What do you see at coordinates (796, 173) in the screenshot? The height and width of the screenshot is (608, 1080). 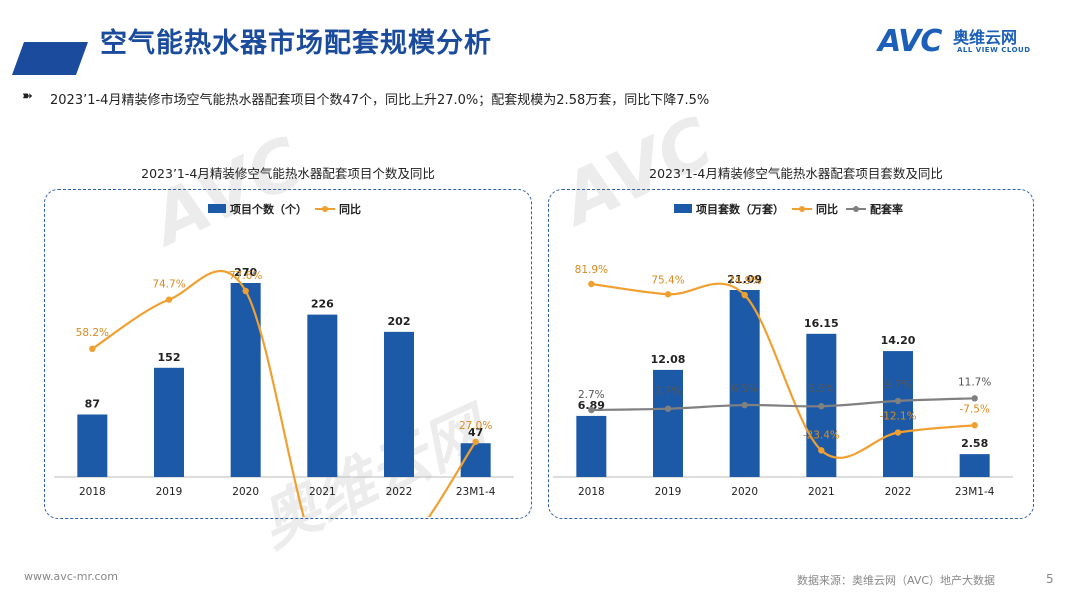 I see `chart-right-title: 2023’1-4月精装修空气能热水器配套项目套数及同比` at bounding box center [796, 173].